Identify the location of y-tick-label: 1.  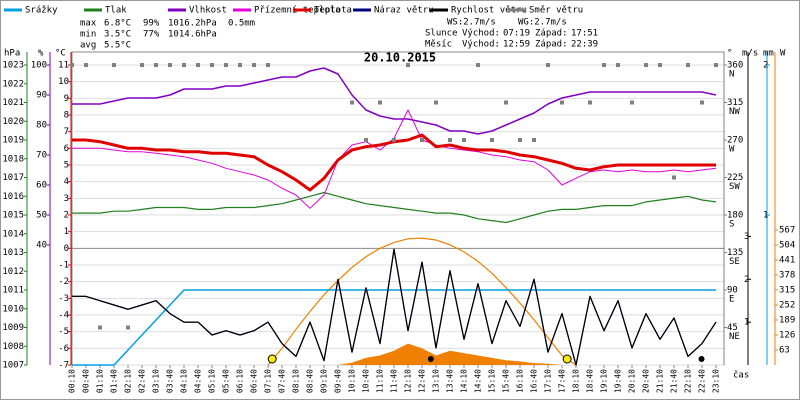
(66, 232).